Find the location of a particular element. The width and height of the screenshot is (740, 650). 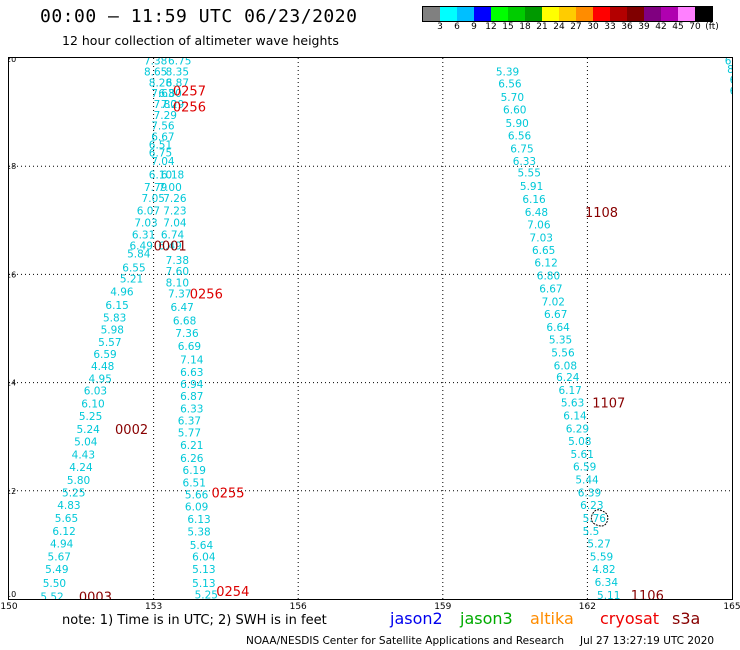

wave-height-value: 5.70 is located at coordinates (512, 98).